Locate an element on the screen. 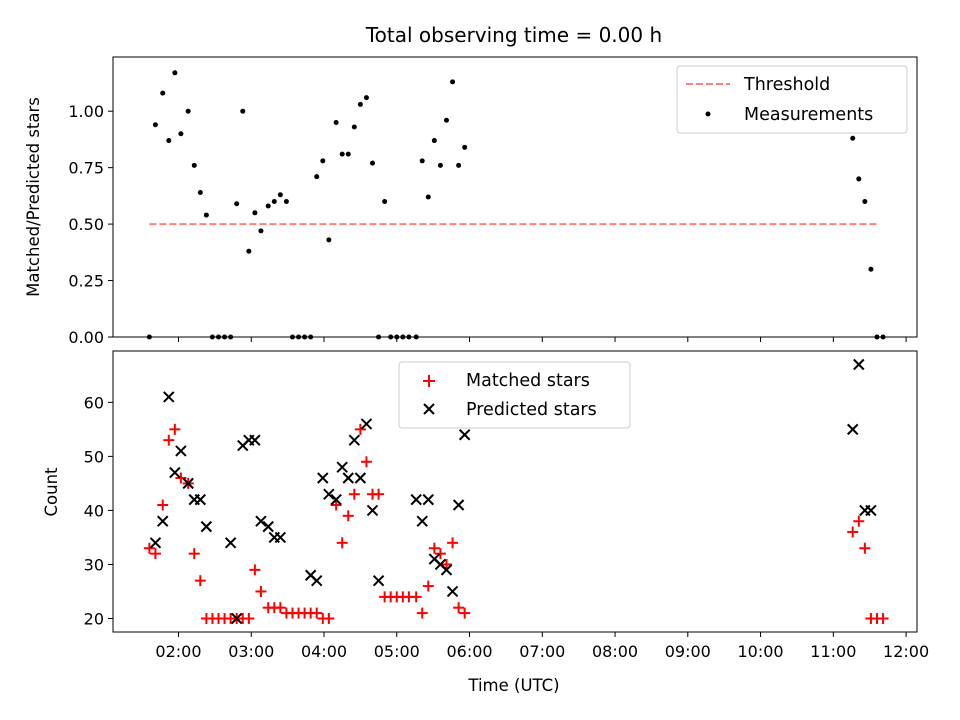 This screenshot has width=960, height=720. bottom-y-tick-label-1: 30 is located at coordinates (94, 564).